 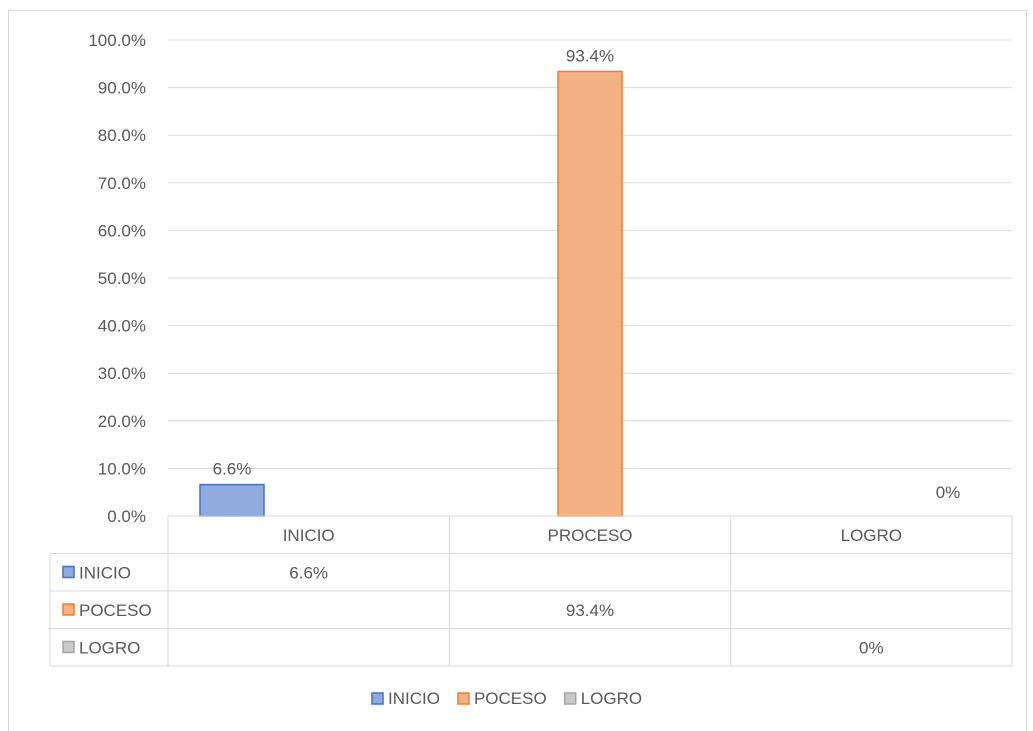 I want to click on y-tick-label: 80.0%, so click(x=122, y=135).